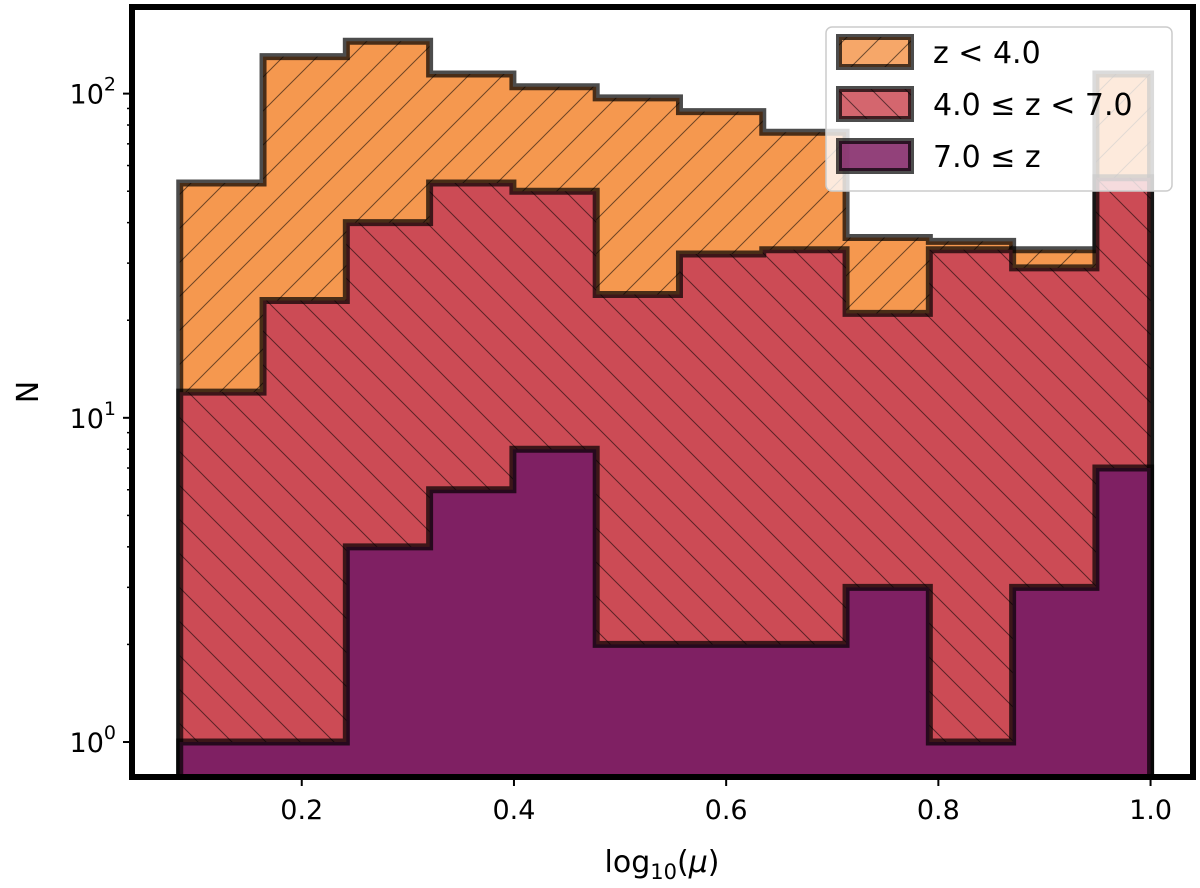 Image resolution: width=1200 pixels, height=888 pixels. What do you see at coordinates (987, 53) in the screenshot?
I see `legend-label: z < 4.0` at bounding box center [987, 53].